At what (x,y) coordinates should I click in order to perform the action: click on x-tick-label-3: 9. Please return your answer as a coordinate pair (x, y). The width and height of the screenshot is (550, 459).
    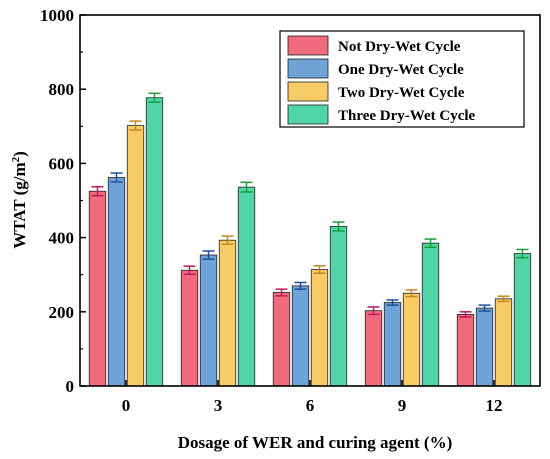
    Looking at the image, I should click on (402, 405).